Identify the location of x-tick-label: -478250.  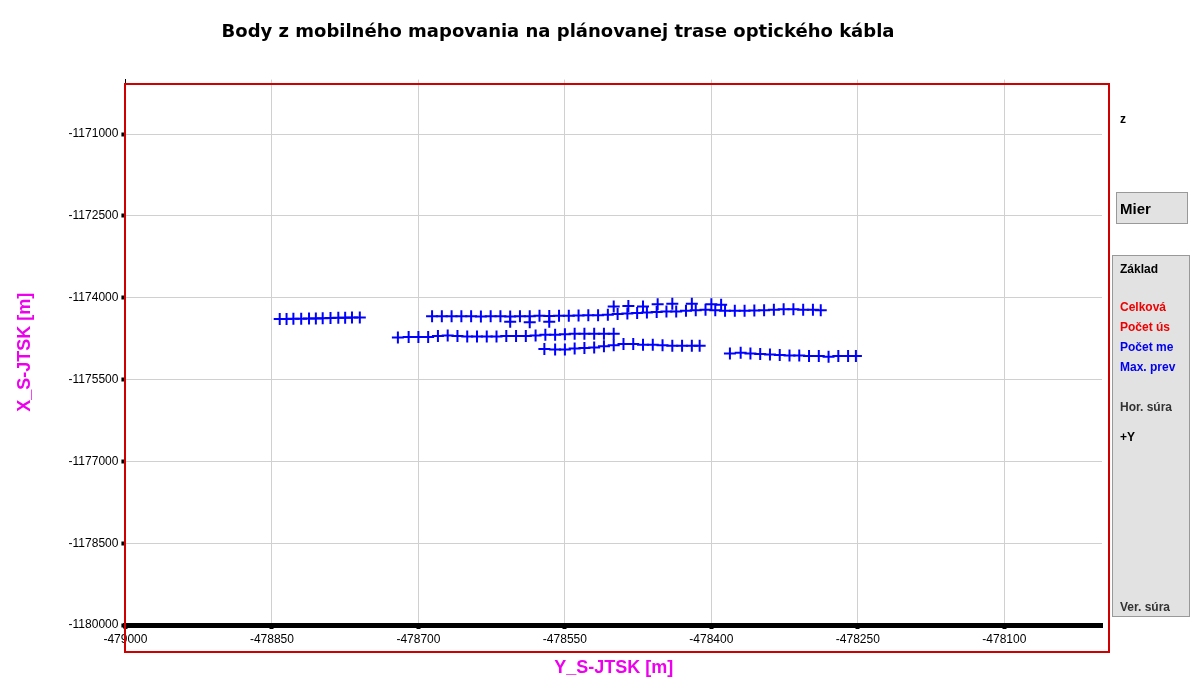
(858, 638).